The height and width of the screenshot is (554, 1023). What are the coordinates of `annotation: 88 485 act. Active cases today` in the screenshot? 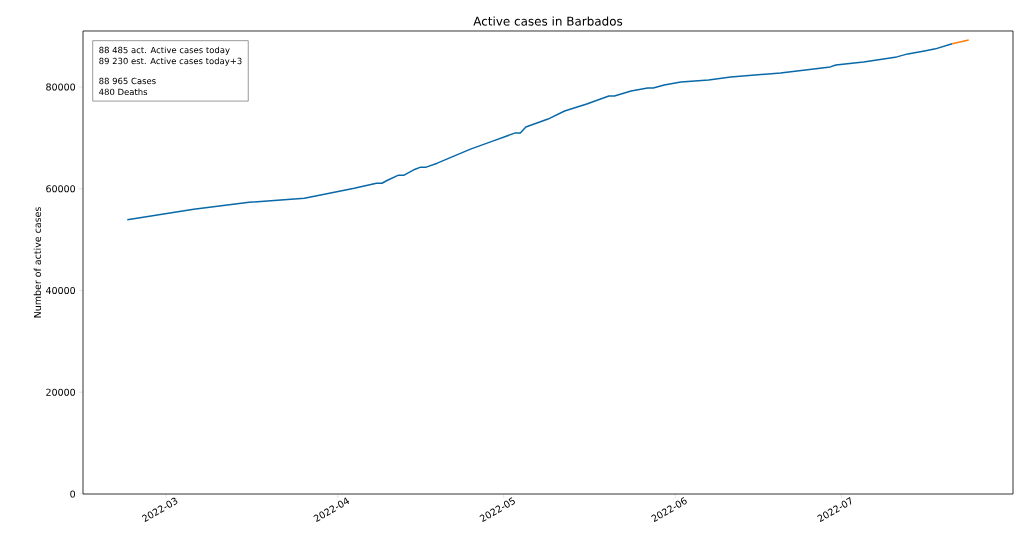 It's located at (164, 50).